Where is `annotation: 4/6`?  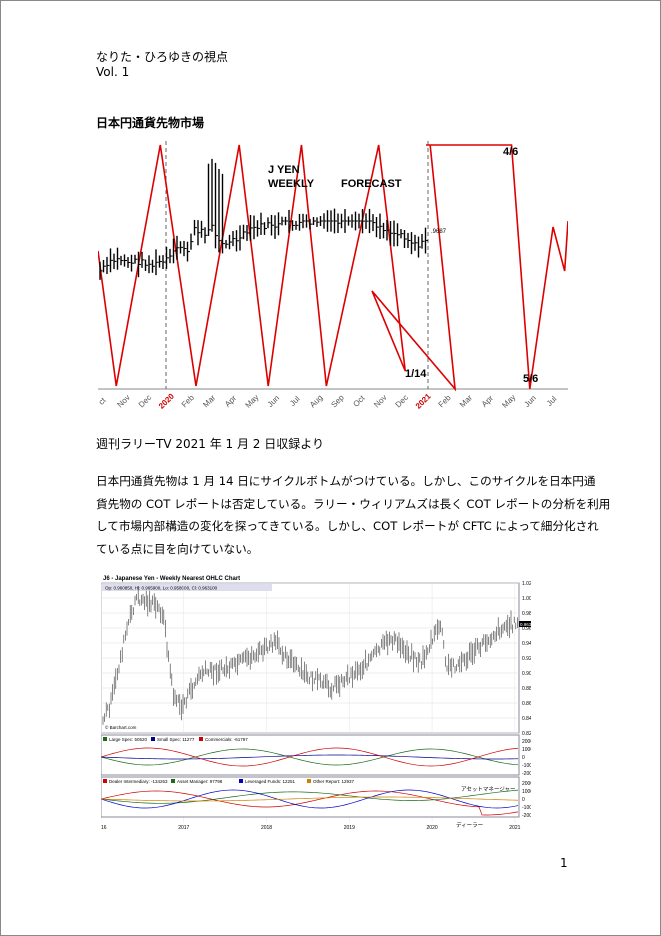 annotation: 4/6 is located at coordinates (510, 152).